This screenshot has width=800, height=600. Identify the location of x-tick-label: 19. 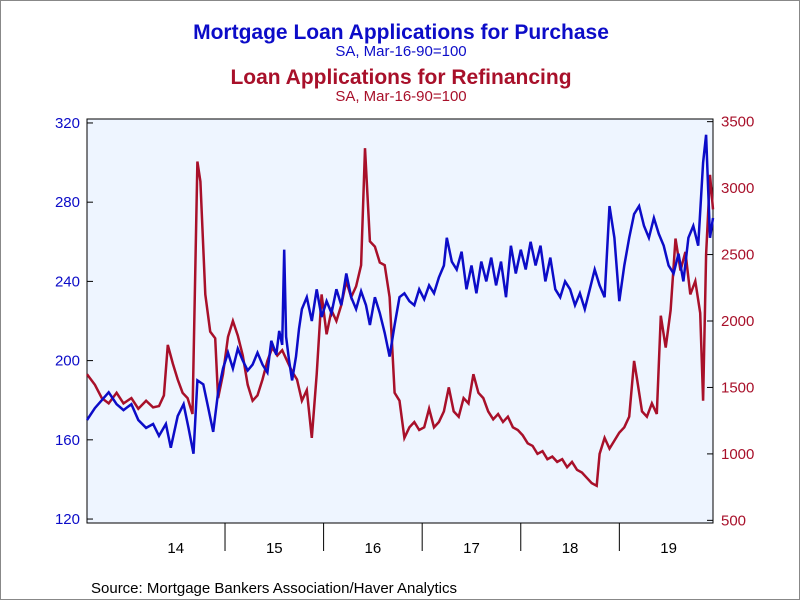
(668, 548).